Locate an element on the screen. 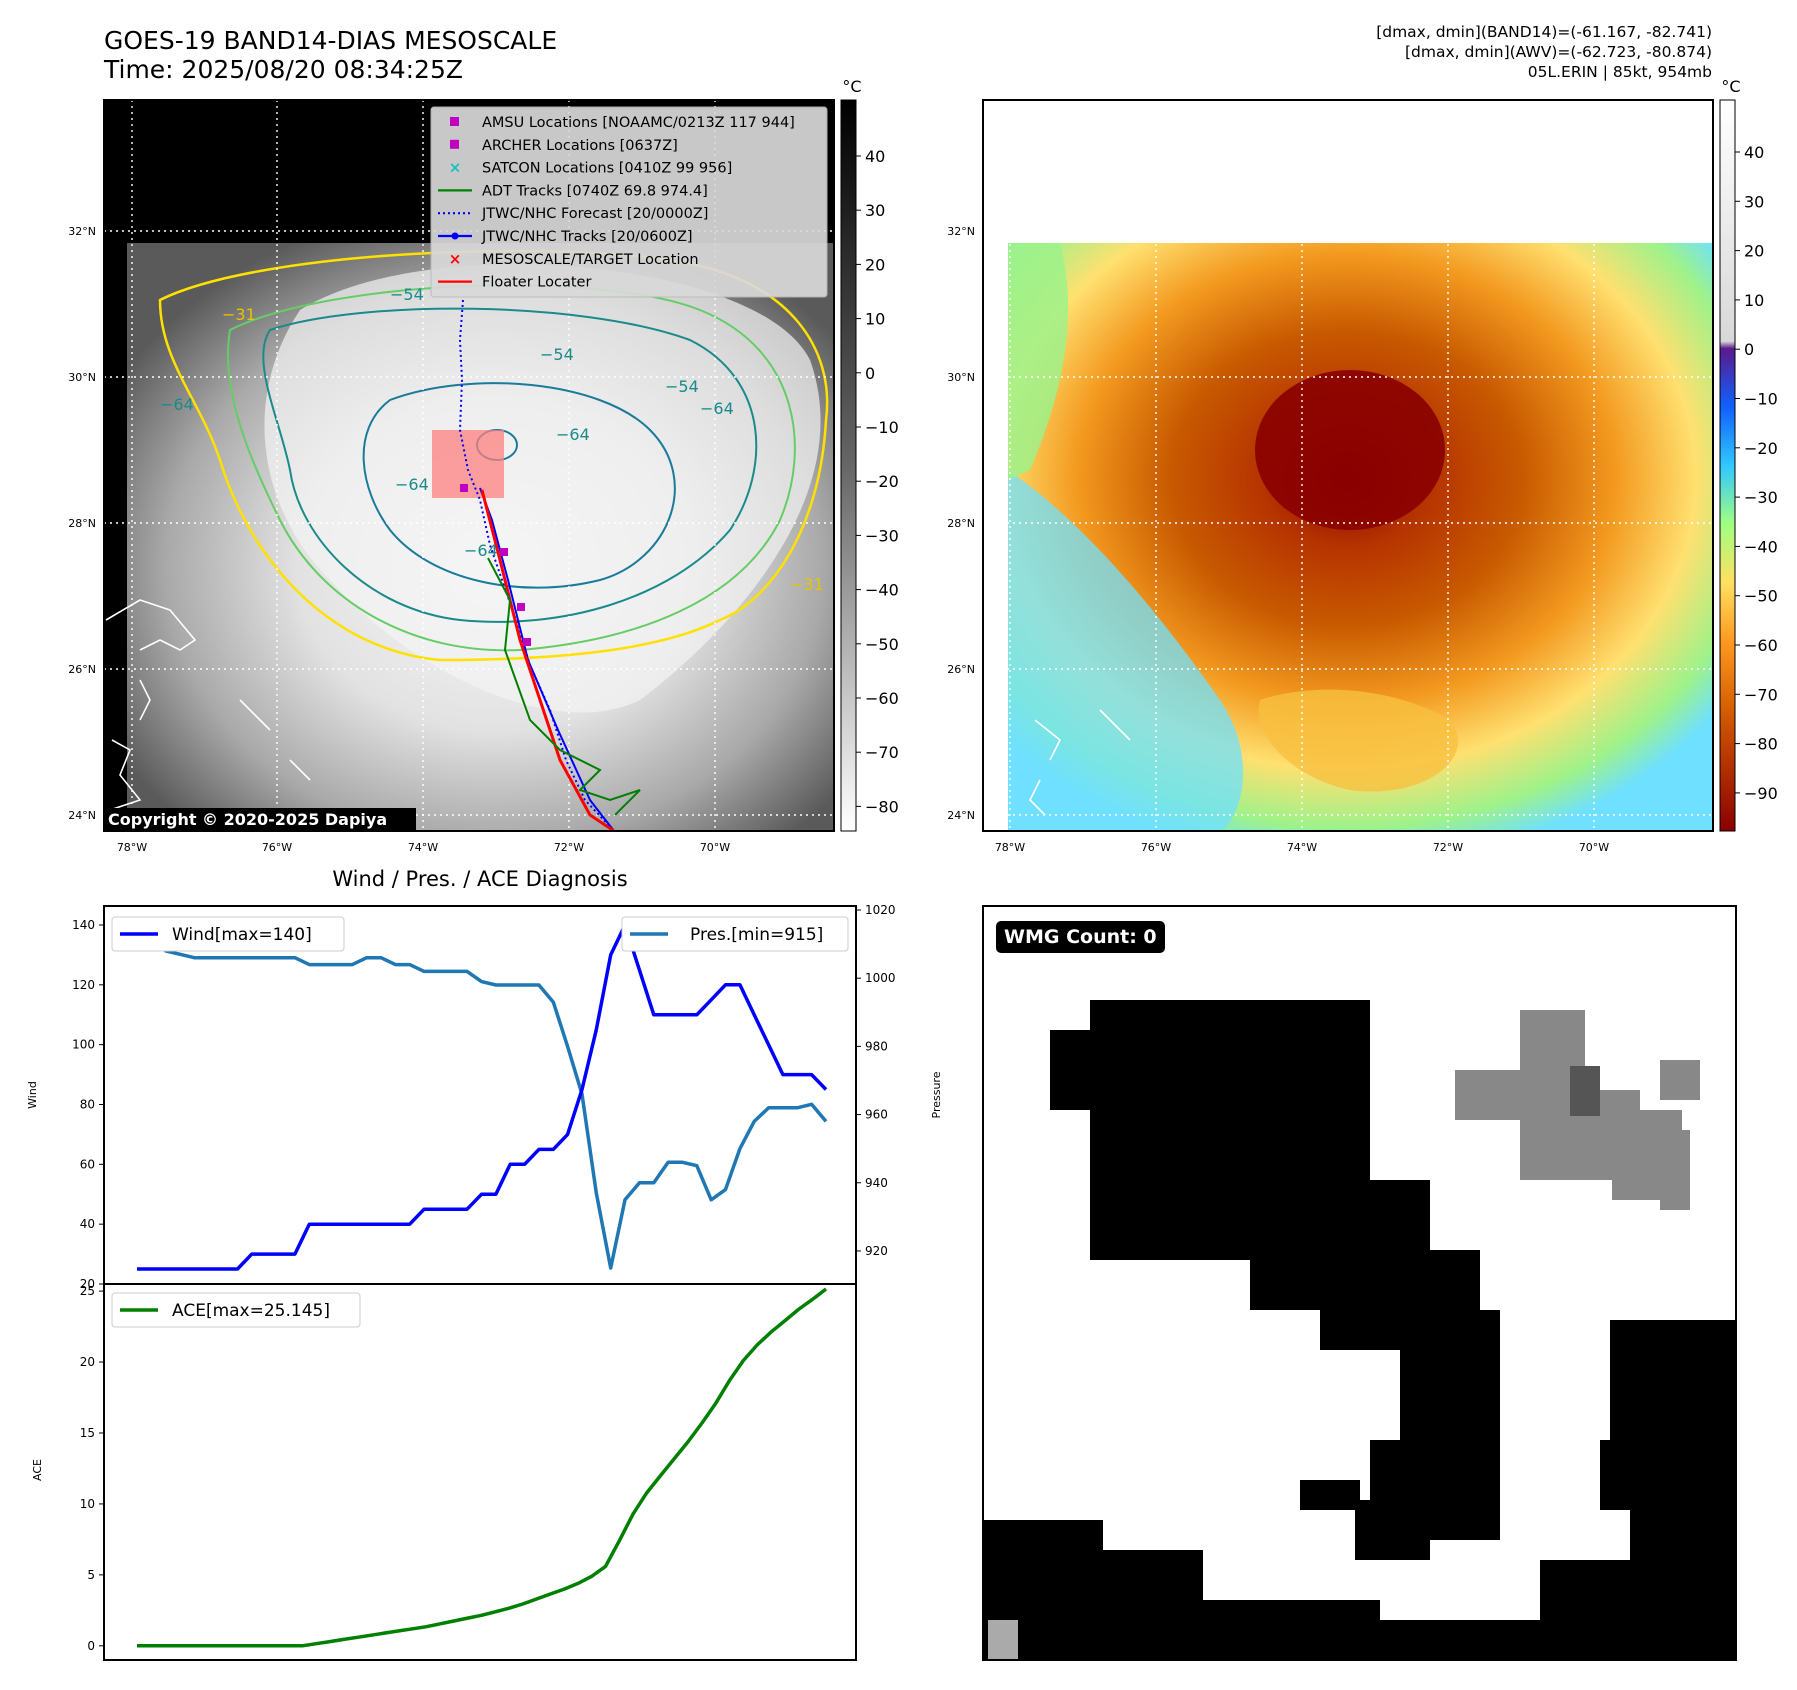  legend-item: ADT Tracks [0740Z 69.8 974.4] is located at coordinates (573, 191).